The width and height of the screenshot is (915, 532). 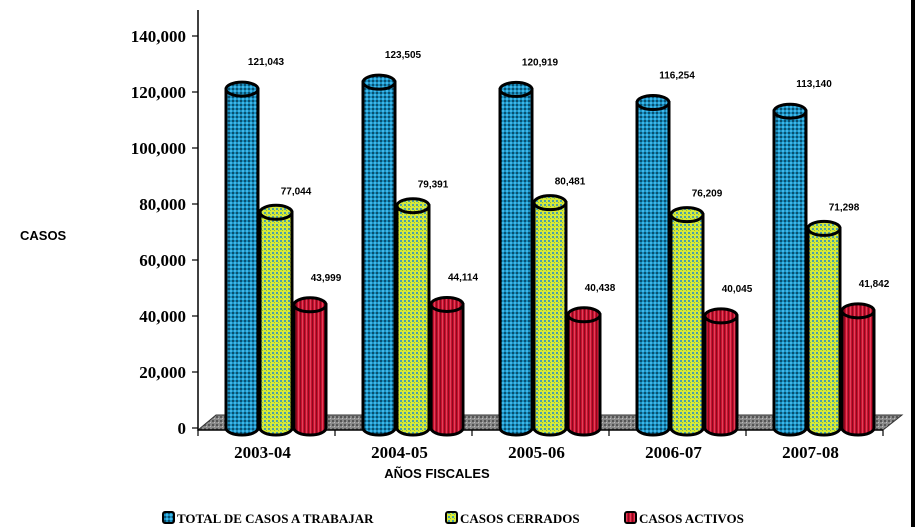 What do you see at coordinates (737, 289) in the screenshot?
I see `data-label: 40,045` at bounding box center [737, 289].